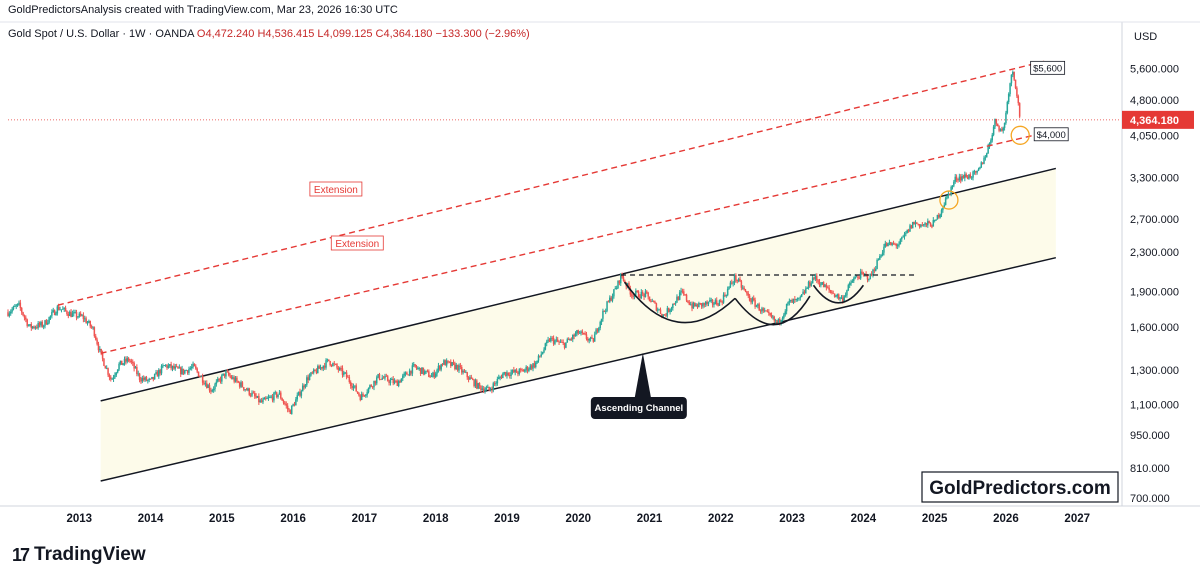 Image resolution: width=1200 pixels, height=580 pixels. I want to click on symbol-name: Gold Spot / U.S. Dollar · 1W · OANDA, so click(101, 34).